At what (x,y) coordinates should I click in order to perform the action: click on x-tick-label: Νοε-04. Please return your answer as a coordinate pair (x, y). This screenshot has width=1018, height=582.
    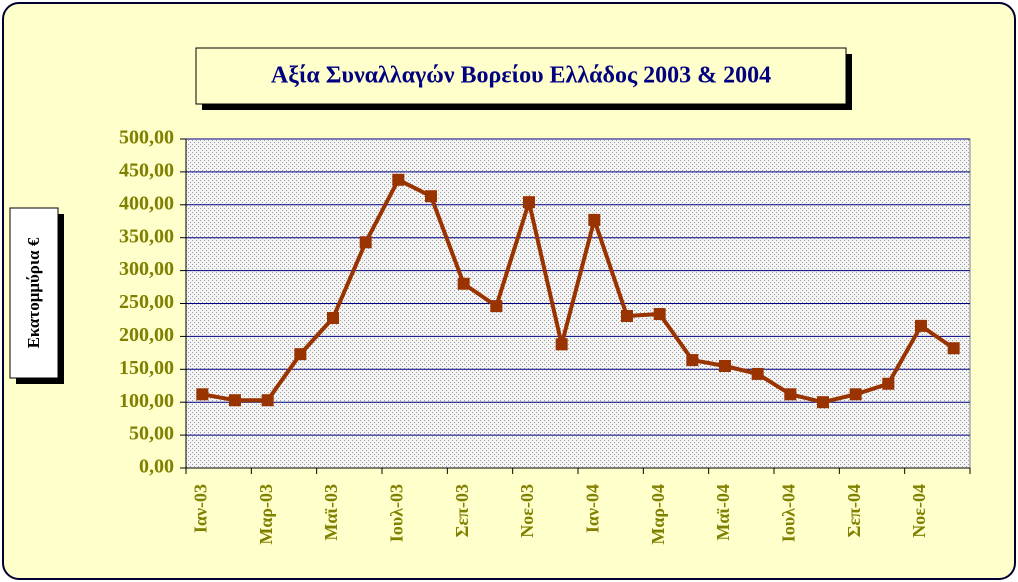
    Looking at the image, I should click on (919, 511).